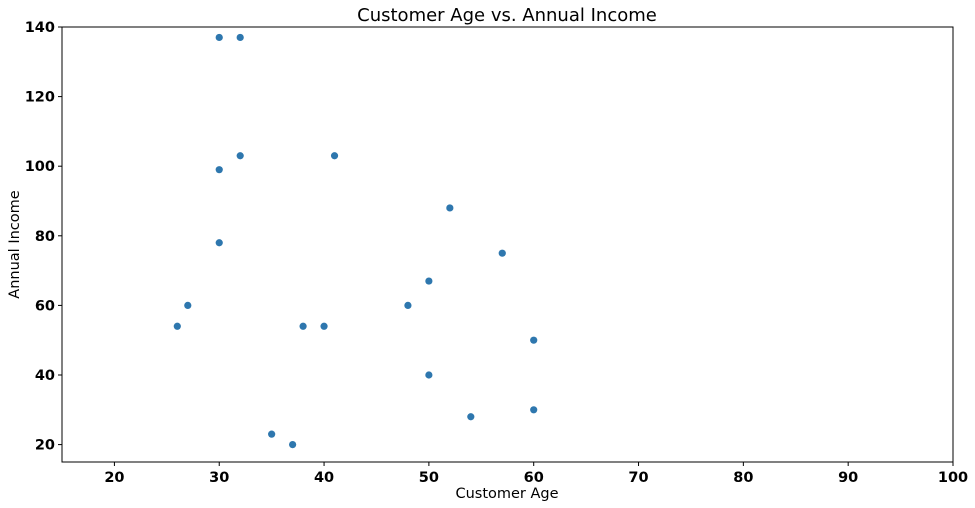 This screenshot has height=508, width=975. Describe the element at coordinates (45, 306) in the screenshot. I see `y-tick-label: 60` at that location.